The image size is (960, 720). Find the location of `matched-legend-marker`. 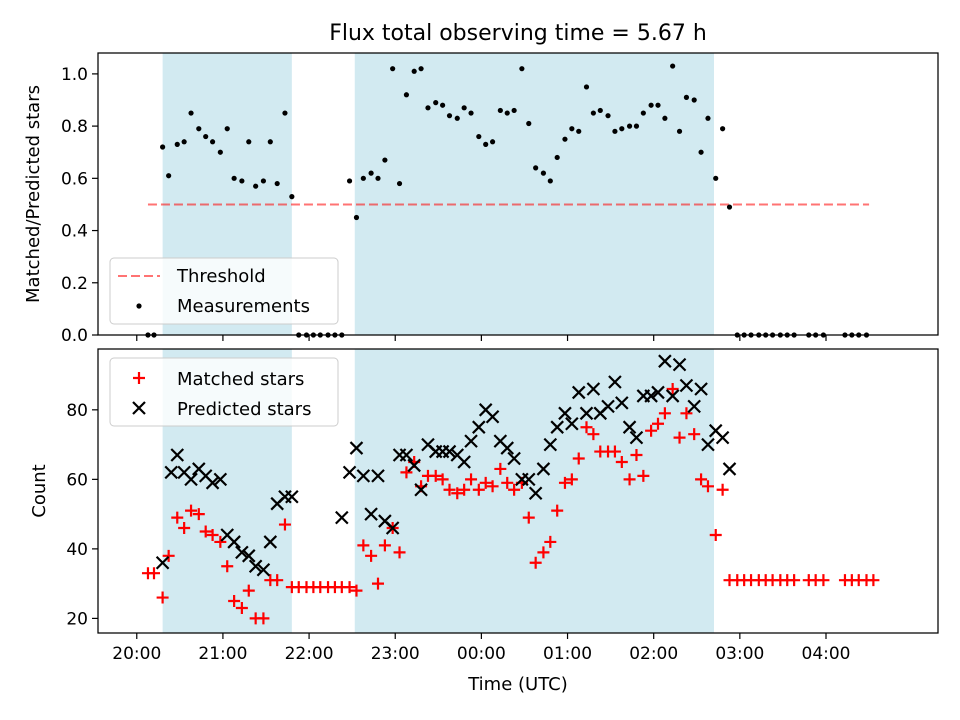

matched-legend-marker is located at coordinates (139, 378).